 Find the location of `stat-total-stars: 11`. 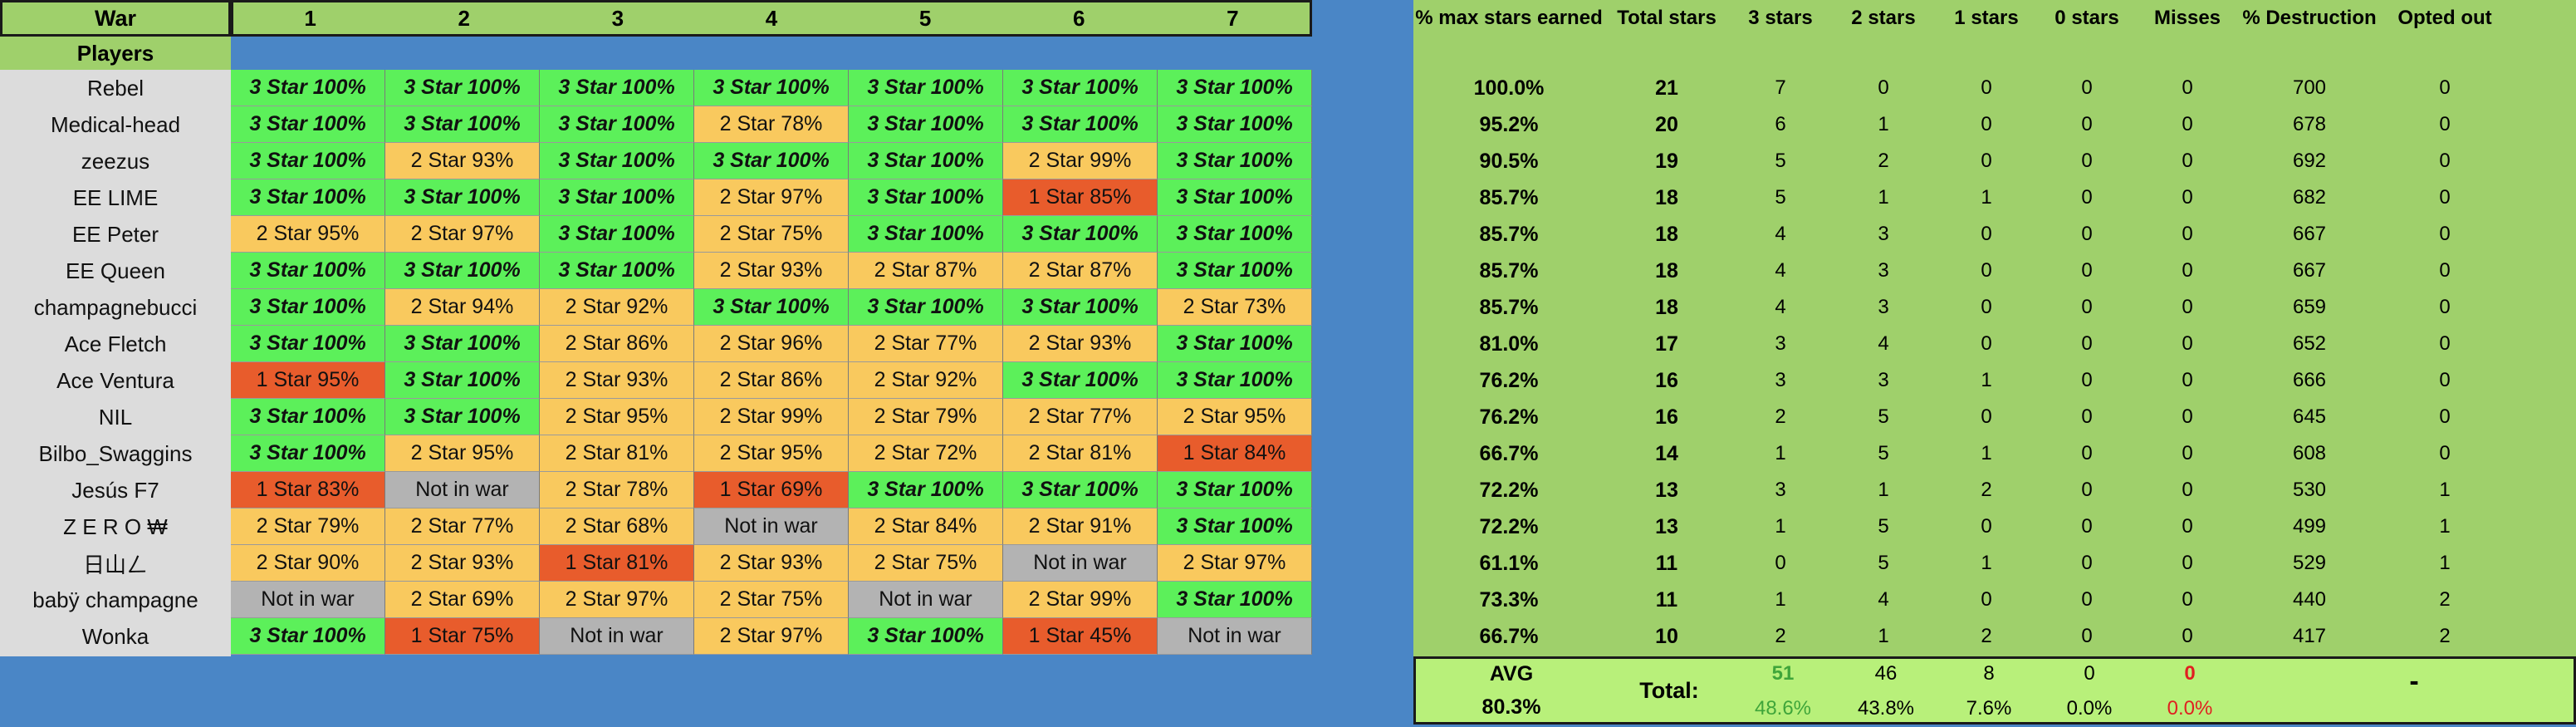

stat-total-stars: 11 is located at coordinates (1666, 599).